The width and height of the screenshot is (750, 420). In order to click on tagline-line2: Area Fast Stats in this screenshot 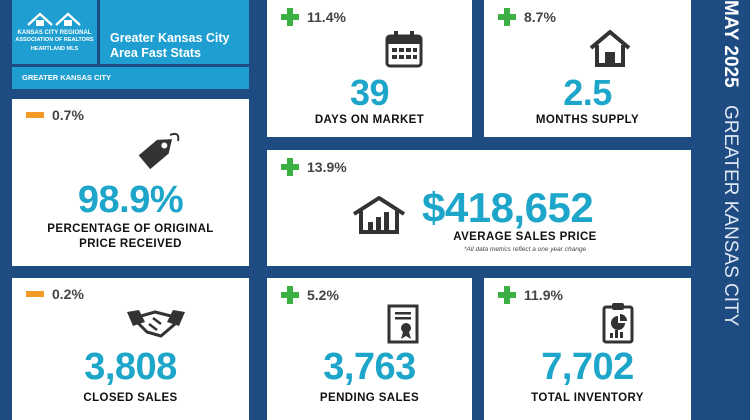, I will do `click(156, 53)`.